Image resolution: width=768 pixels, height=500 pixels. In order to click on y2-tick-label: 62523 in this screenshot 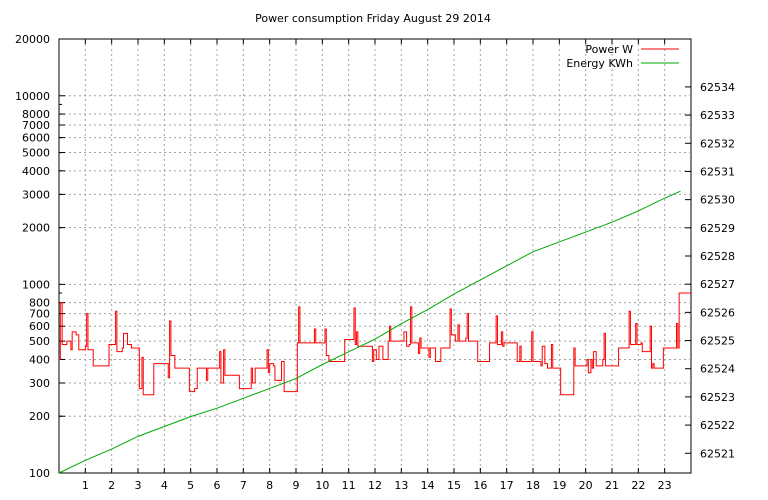, I will do `click(717, 397)`.